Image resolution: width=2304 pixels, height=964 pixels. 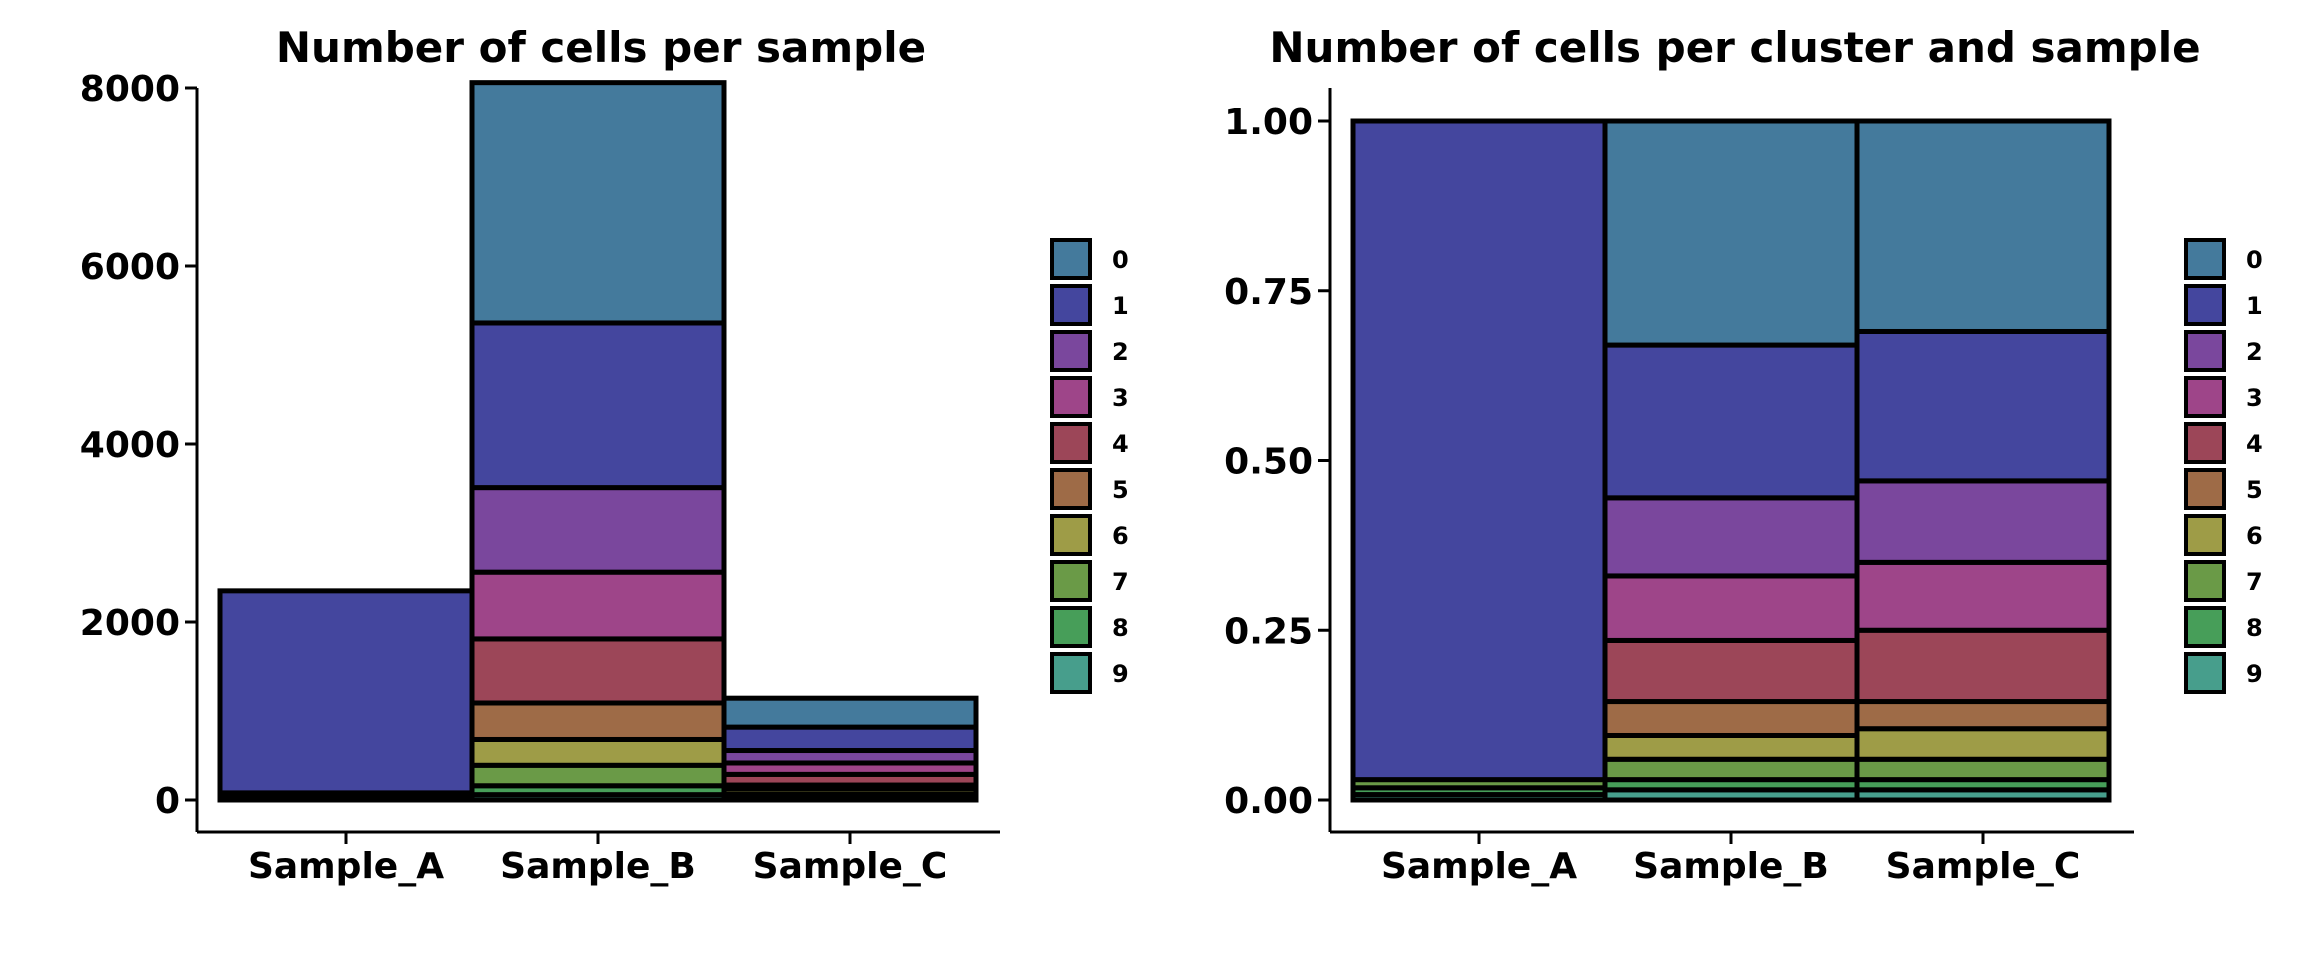 What do you see at coordinates (1734, 47) in the screenshot?
I see `chart-title: Number of cells per cluster and sample` at bounding box center [1734, 47].